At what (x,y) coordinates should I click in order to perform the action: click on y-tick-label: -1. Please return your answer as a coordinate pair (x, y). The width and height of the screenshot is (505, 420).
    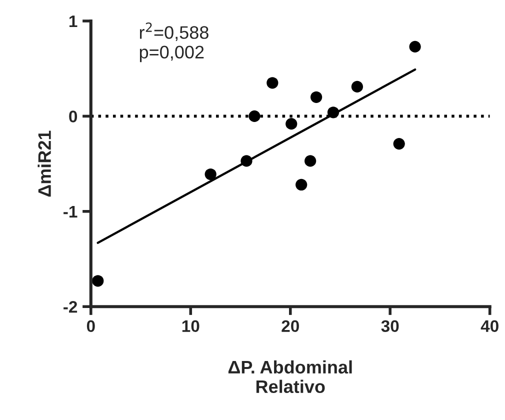
    Looking at the image, I should click on (71, 212).